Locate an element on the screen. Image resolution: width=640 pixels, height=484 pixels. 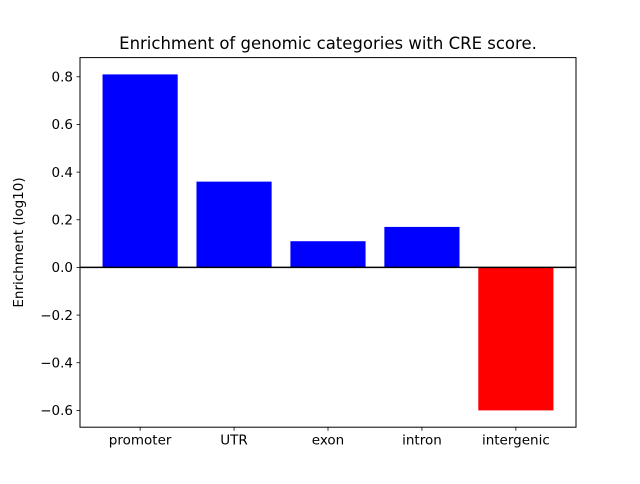
x-tick-label: intergenic is located at coordinates (516, 441).